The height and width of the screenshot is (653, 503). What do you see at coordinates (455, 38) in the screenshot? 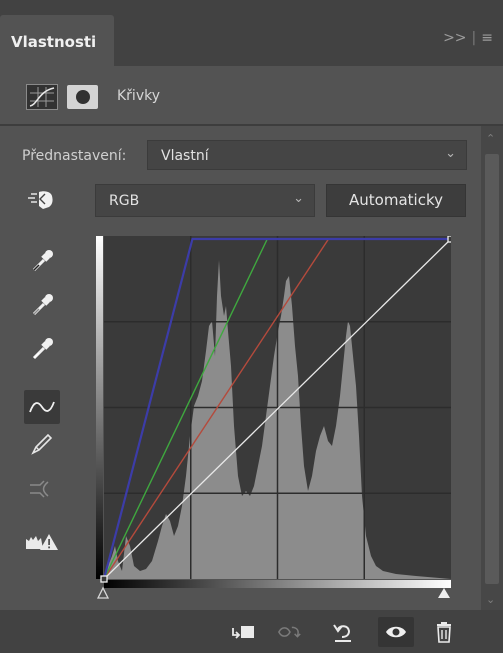
I see `collapse-panel-icon: >>` at bounding box center [455, 38].